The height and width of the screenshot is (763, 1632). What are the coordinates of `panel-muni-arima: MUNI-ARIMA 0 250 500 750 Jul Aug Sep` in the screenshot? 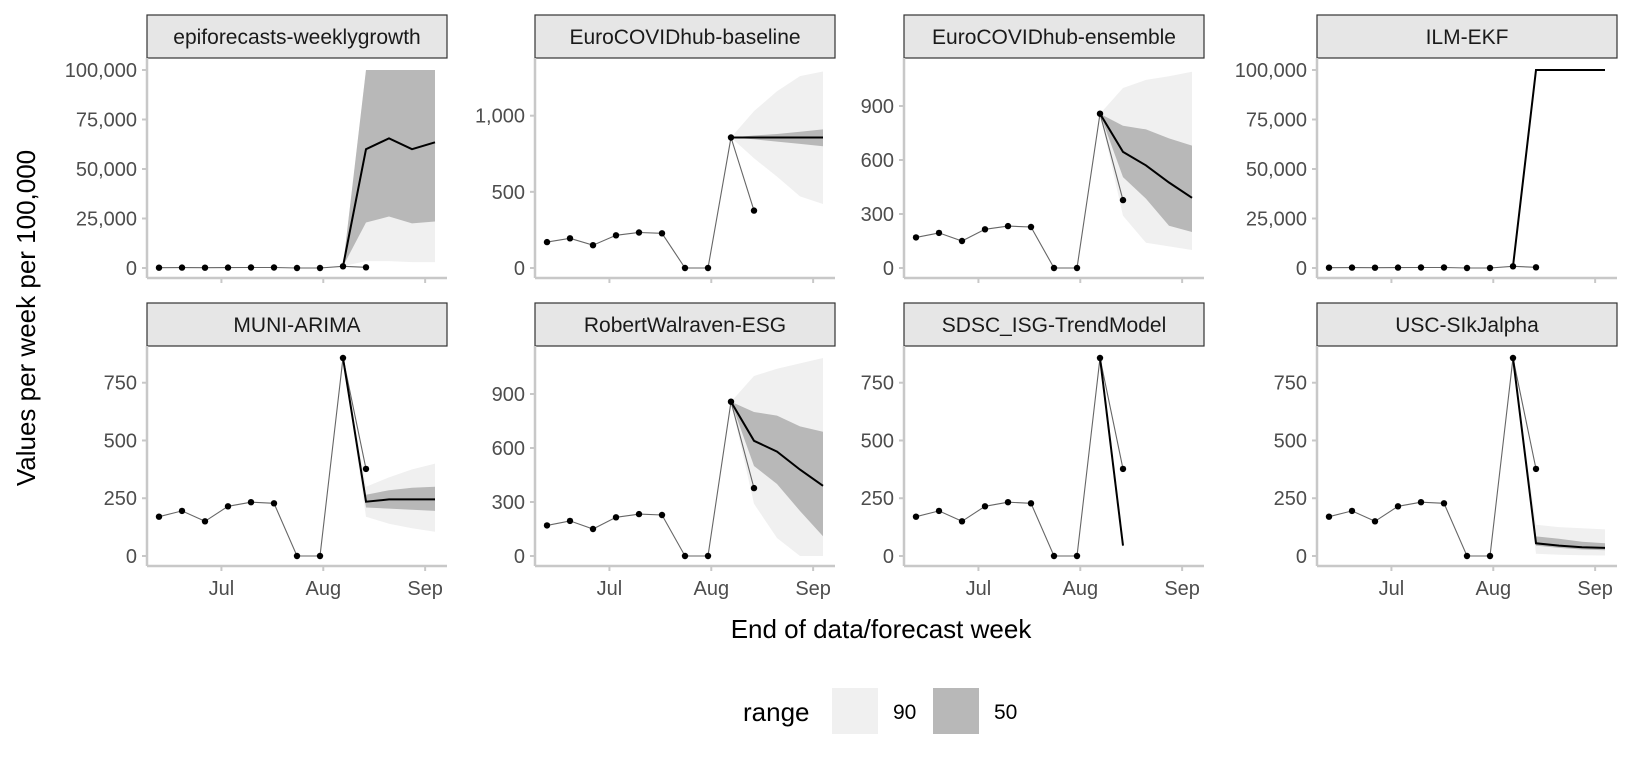 It's located at (276, 451).